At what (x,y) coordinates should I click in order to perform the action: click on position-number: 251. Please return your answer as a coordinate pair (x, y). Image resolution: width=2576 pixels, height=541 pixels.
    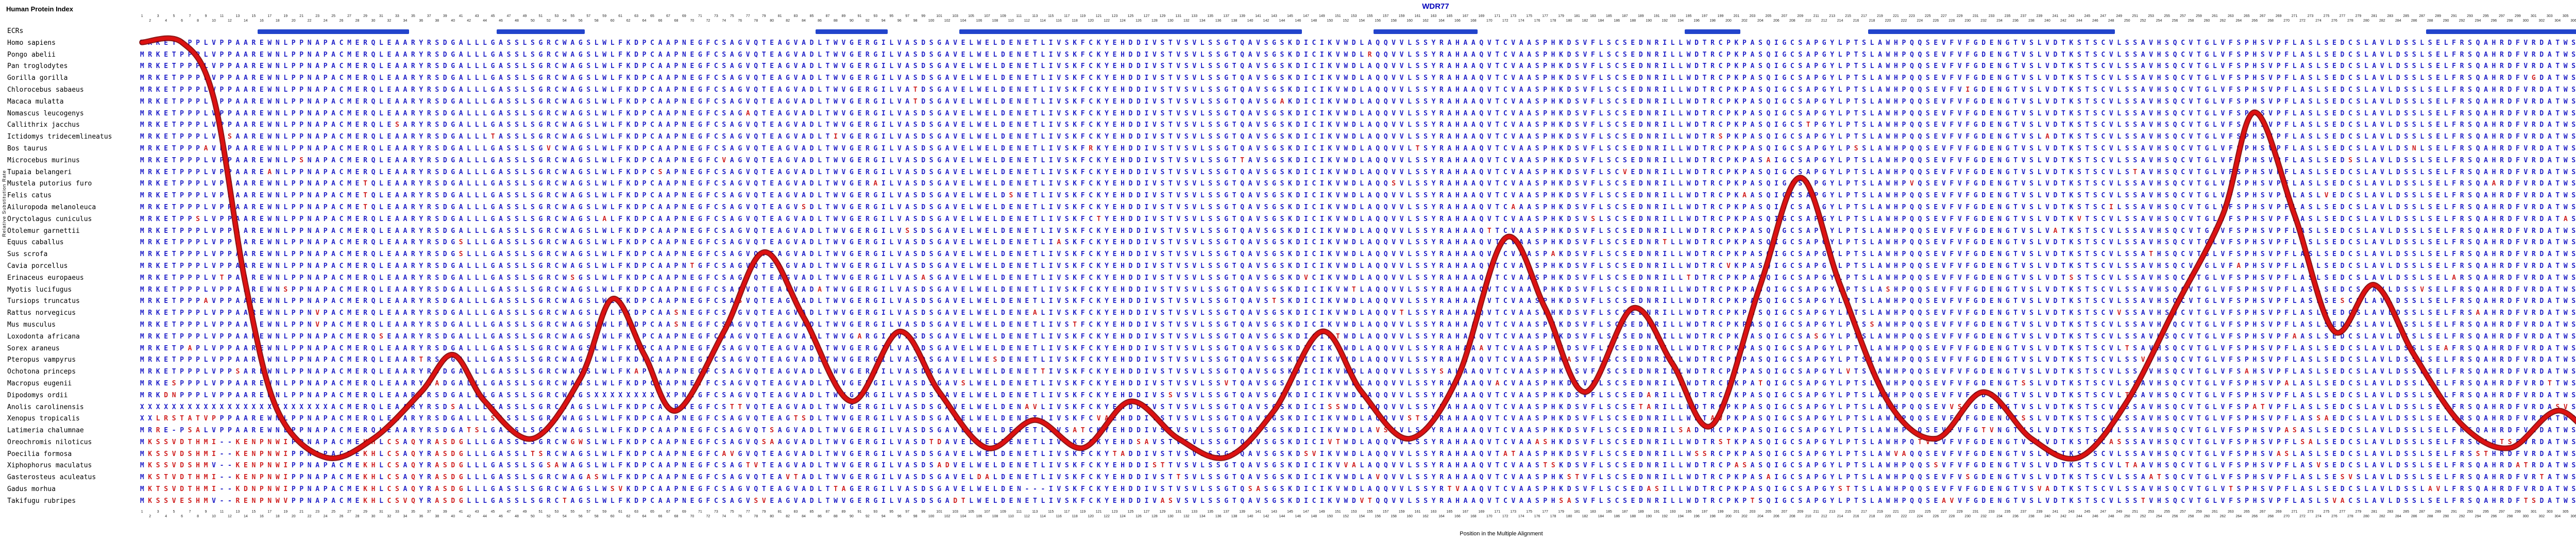
    Looking at the image, I should click on (2135, 16).